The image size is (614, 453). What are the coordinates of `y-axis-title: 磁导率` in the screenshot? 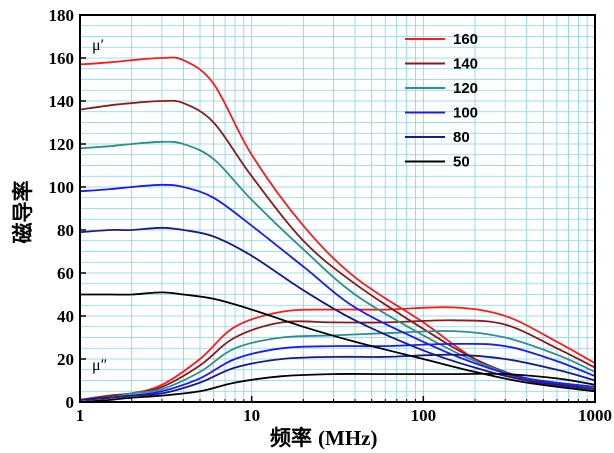 It's located at (23, 212).